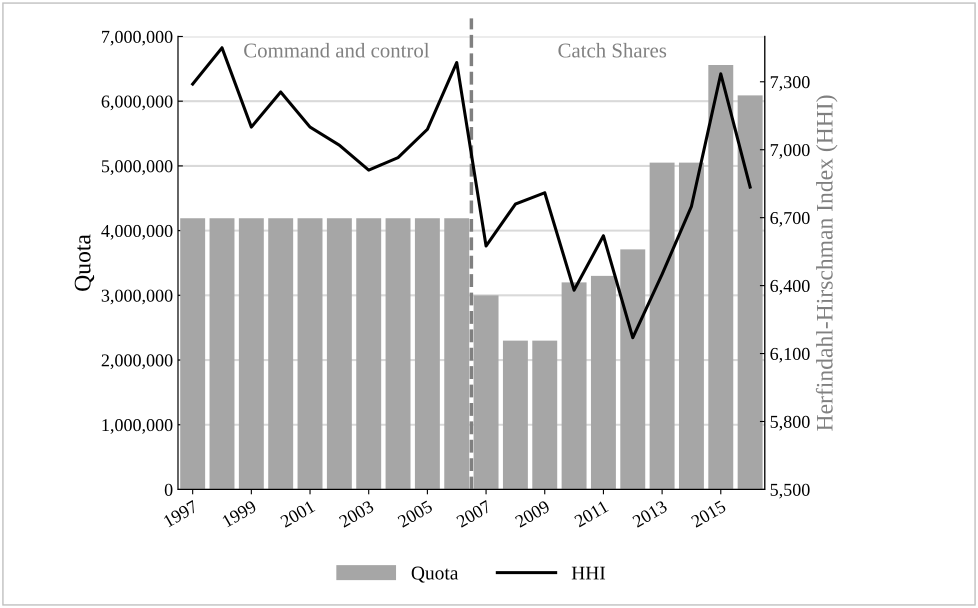 The height and width of the screenshot is (608, 978). What do you see at coordinates (168, 490) in the screenshot?
I see `y-tick-label: 0` at bounding box center [168, 490].